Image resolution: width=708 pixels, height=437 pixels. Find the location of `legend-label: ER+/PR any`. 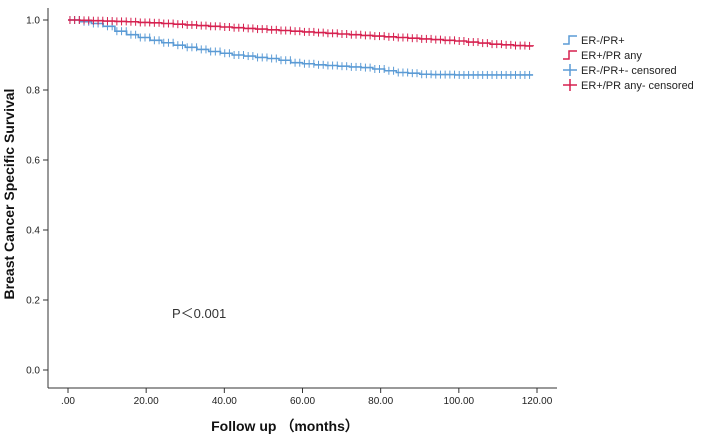

legend-label: ER+/PR any is located at coordinates (611, 56).